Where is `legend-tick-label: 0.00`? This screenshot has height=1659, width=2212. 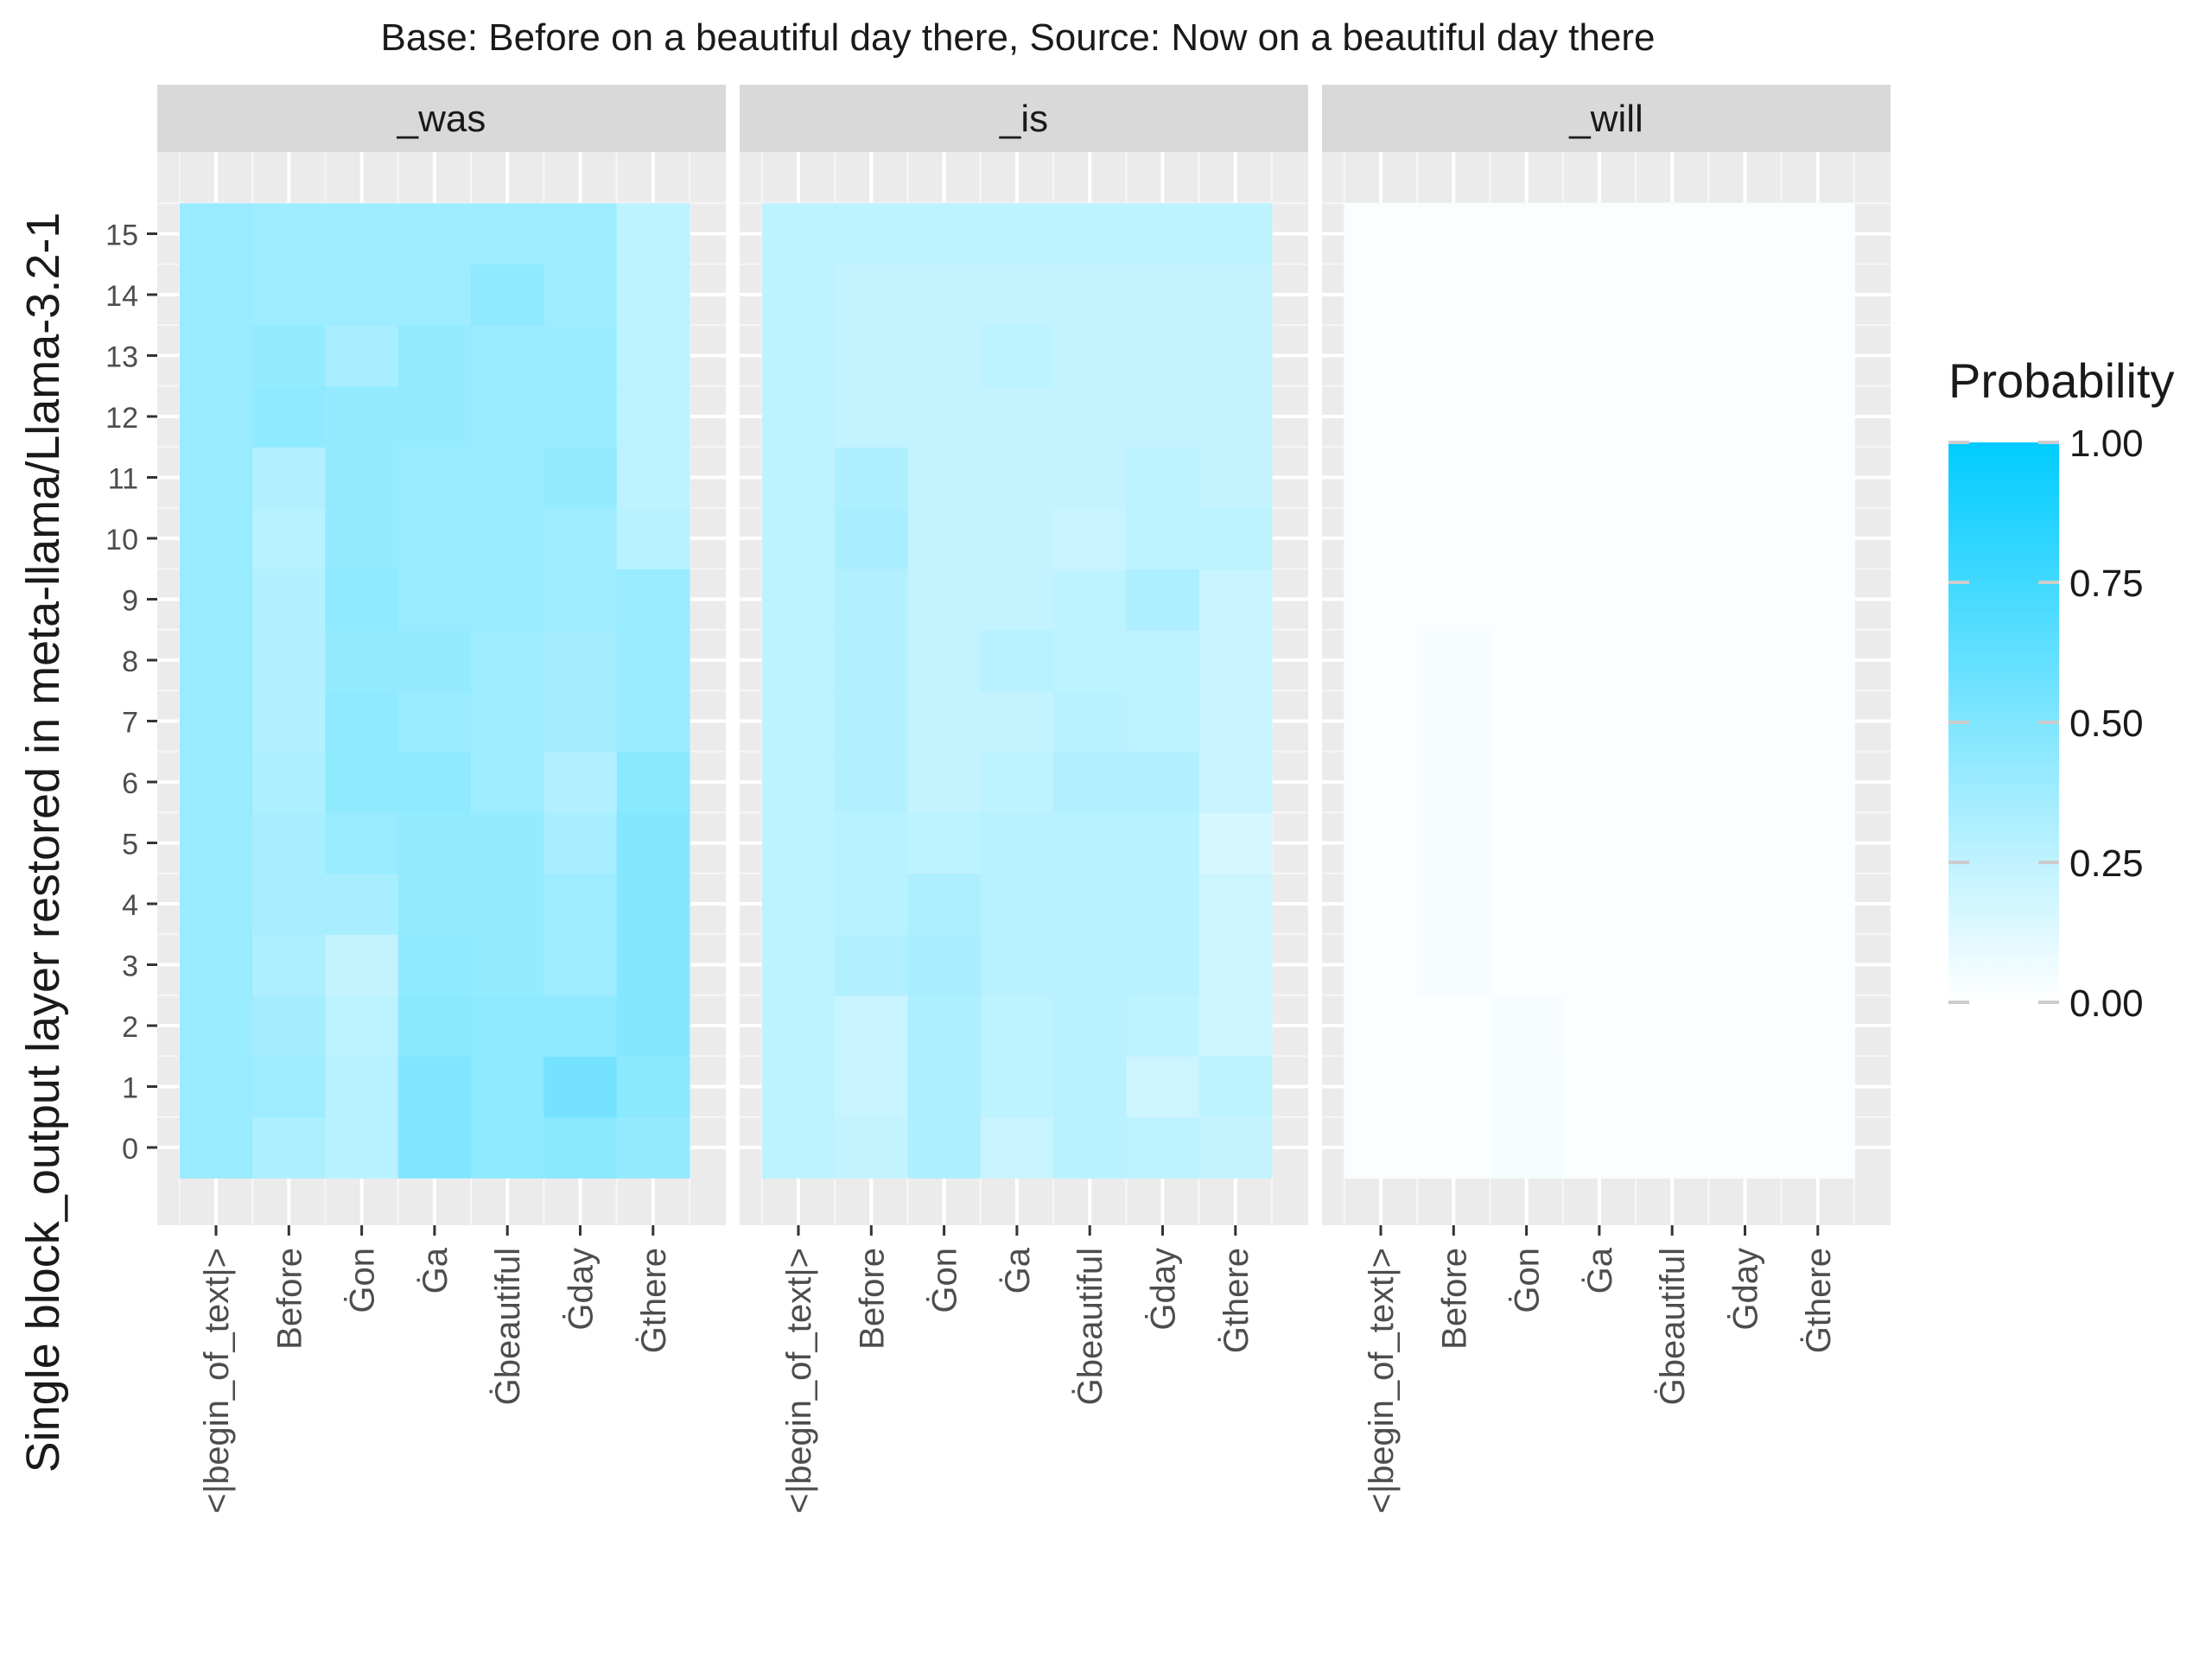
legend-tick-label: 0.00 is located at coordinates (2106, 1003).